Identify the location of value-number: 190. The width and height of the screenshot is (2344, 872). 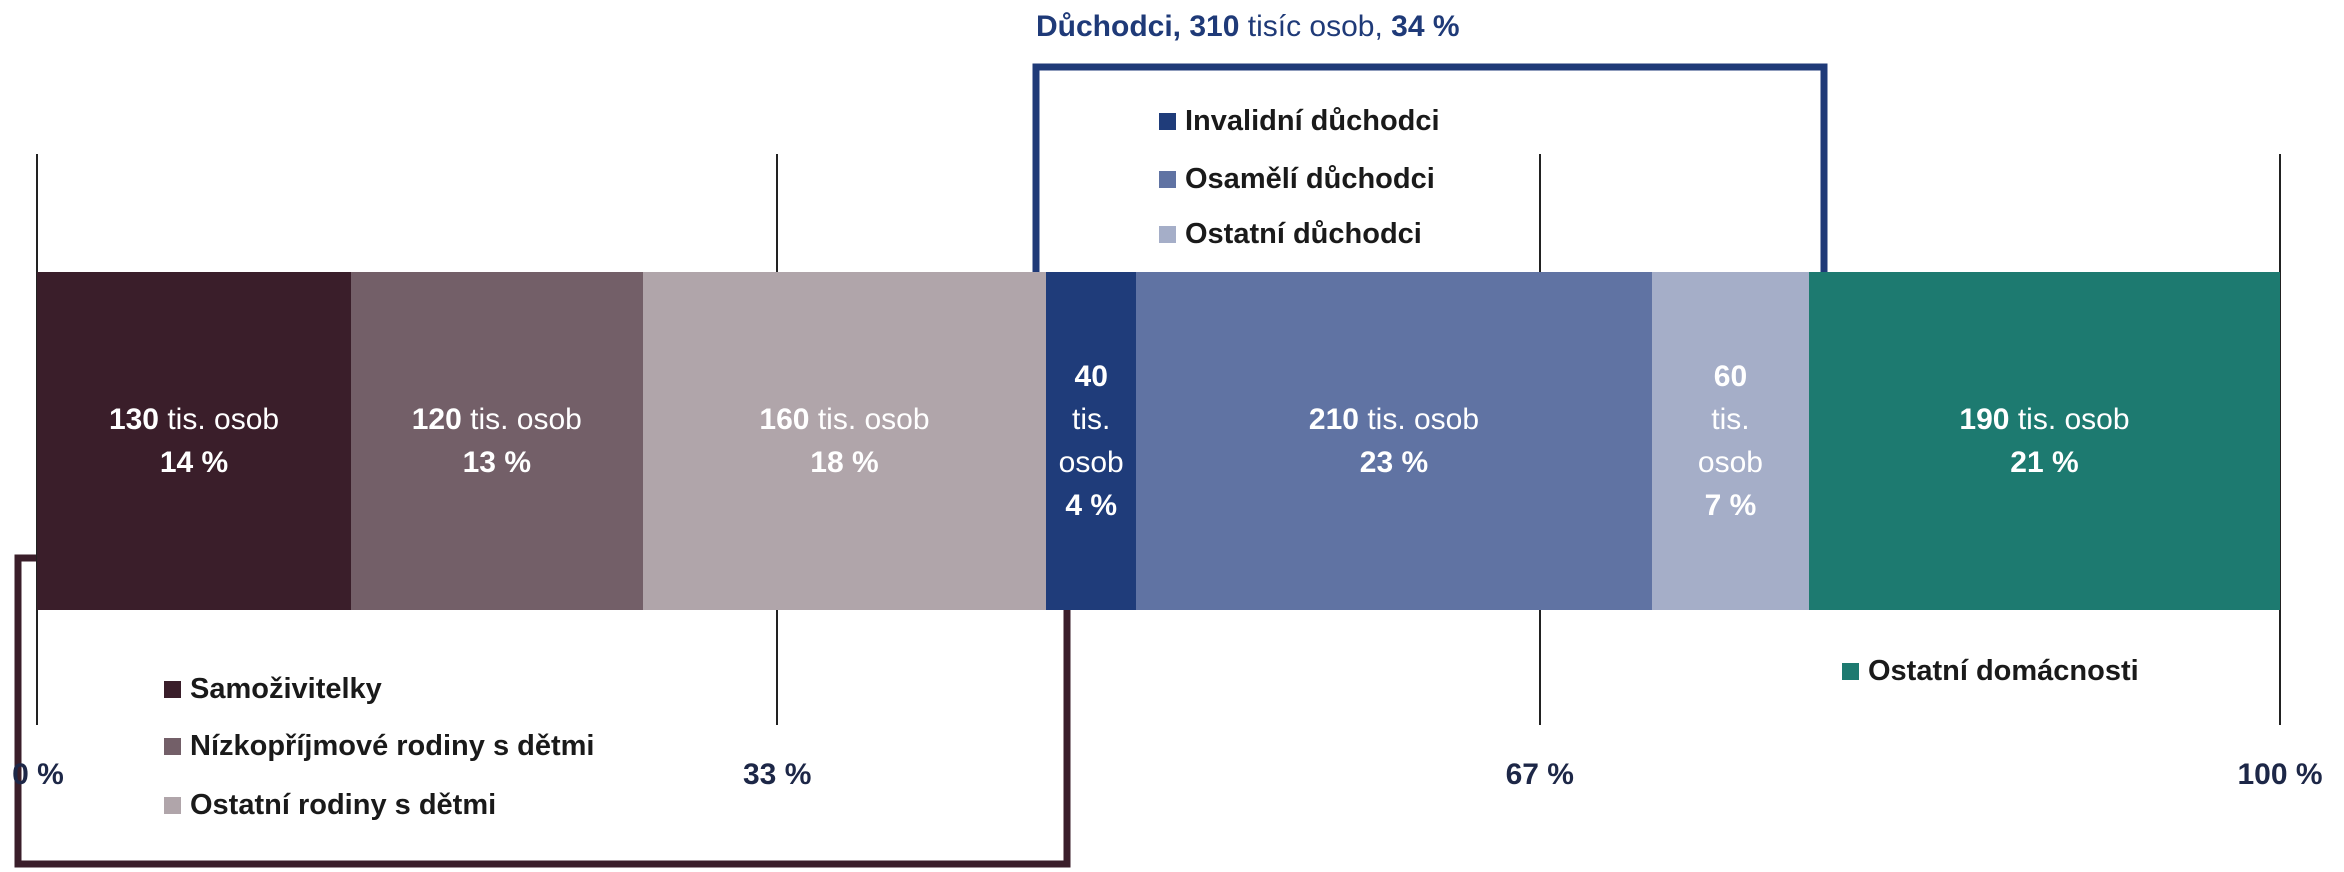
(1984, 419).